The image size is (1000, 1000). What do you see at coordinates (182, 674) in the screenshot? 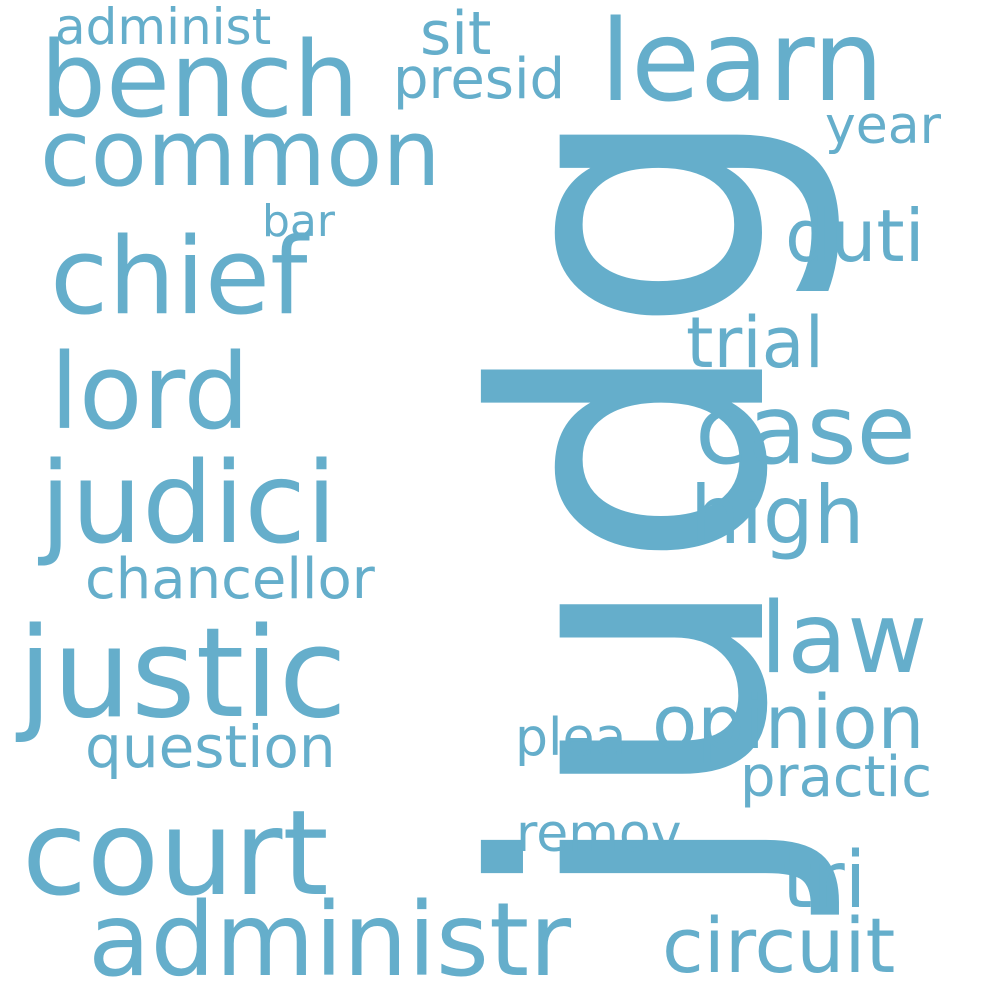
I see `word-justic: justic` at bounding box center [182, 674].